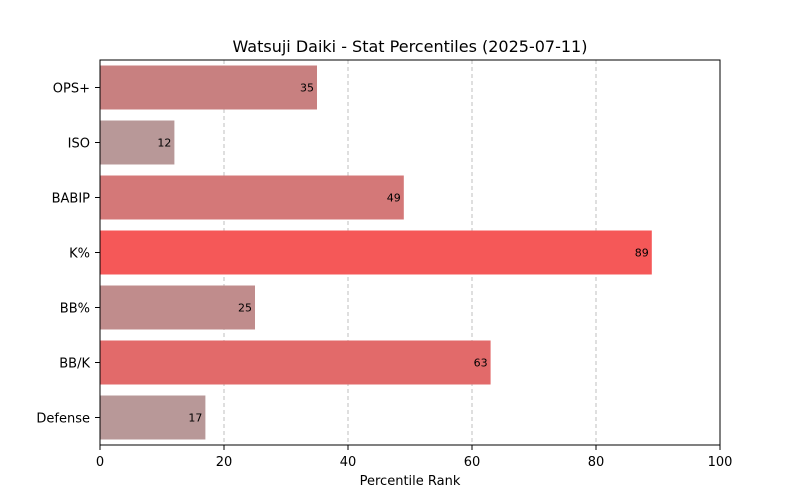  Describe the element at coordinates (245, 308) in the screenshot. I see `bar-value-bb: 25` at that location.